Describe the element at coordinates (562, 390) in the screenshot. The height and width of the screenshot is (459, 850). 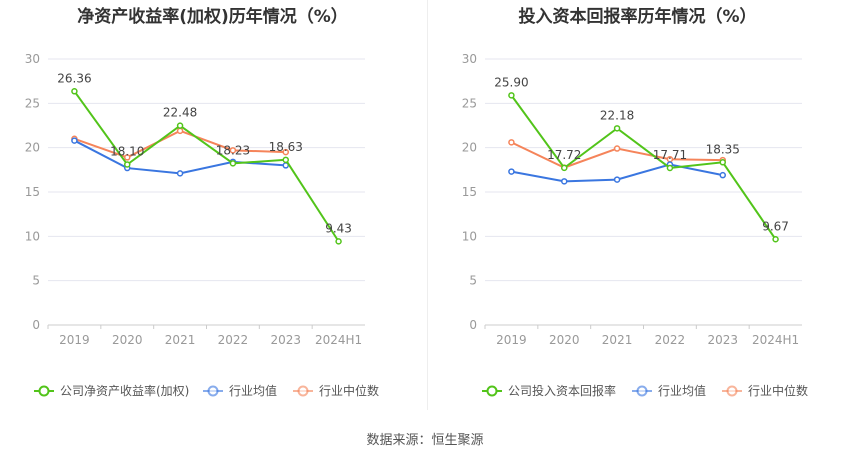
I see `legend-item: 公司投入资本回报率` at that location.